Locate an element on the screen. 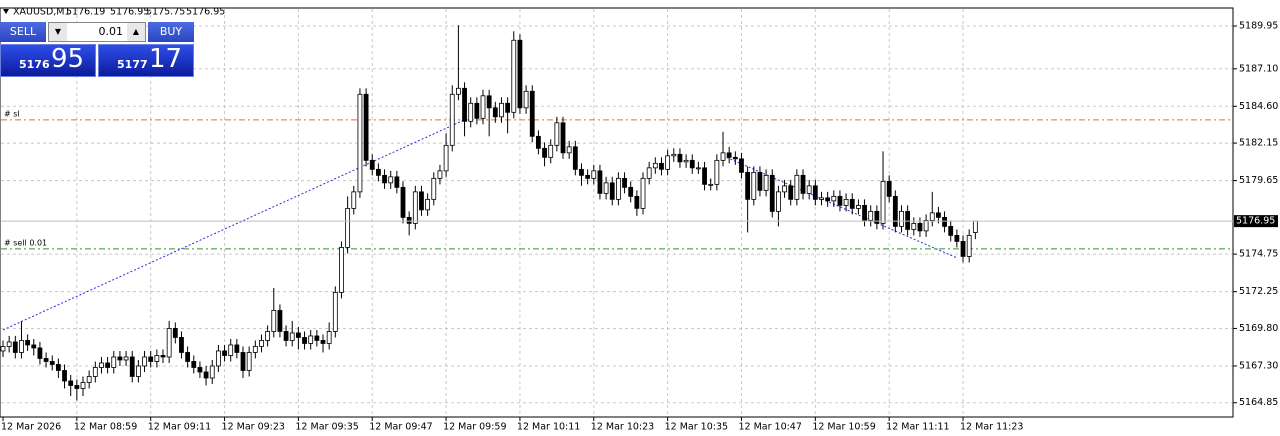 Image resolution: width=1280 pixels, height=436 pixels. y-tick-label: 5174.75 is located at coordinates (1258, 254).